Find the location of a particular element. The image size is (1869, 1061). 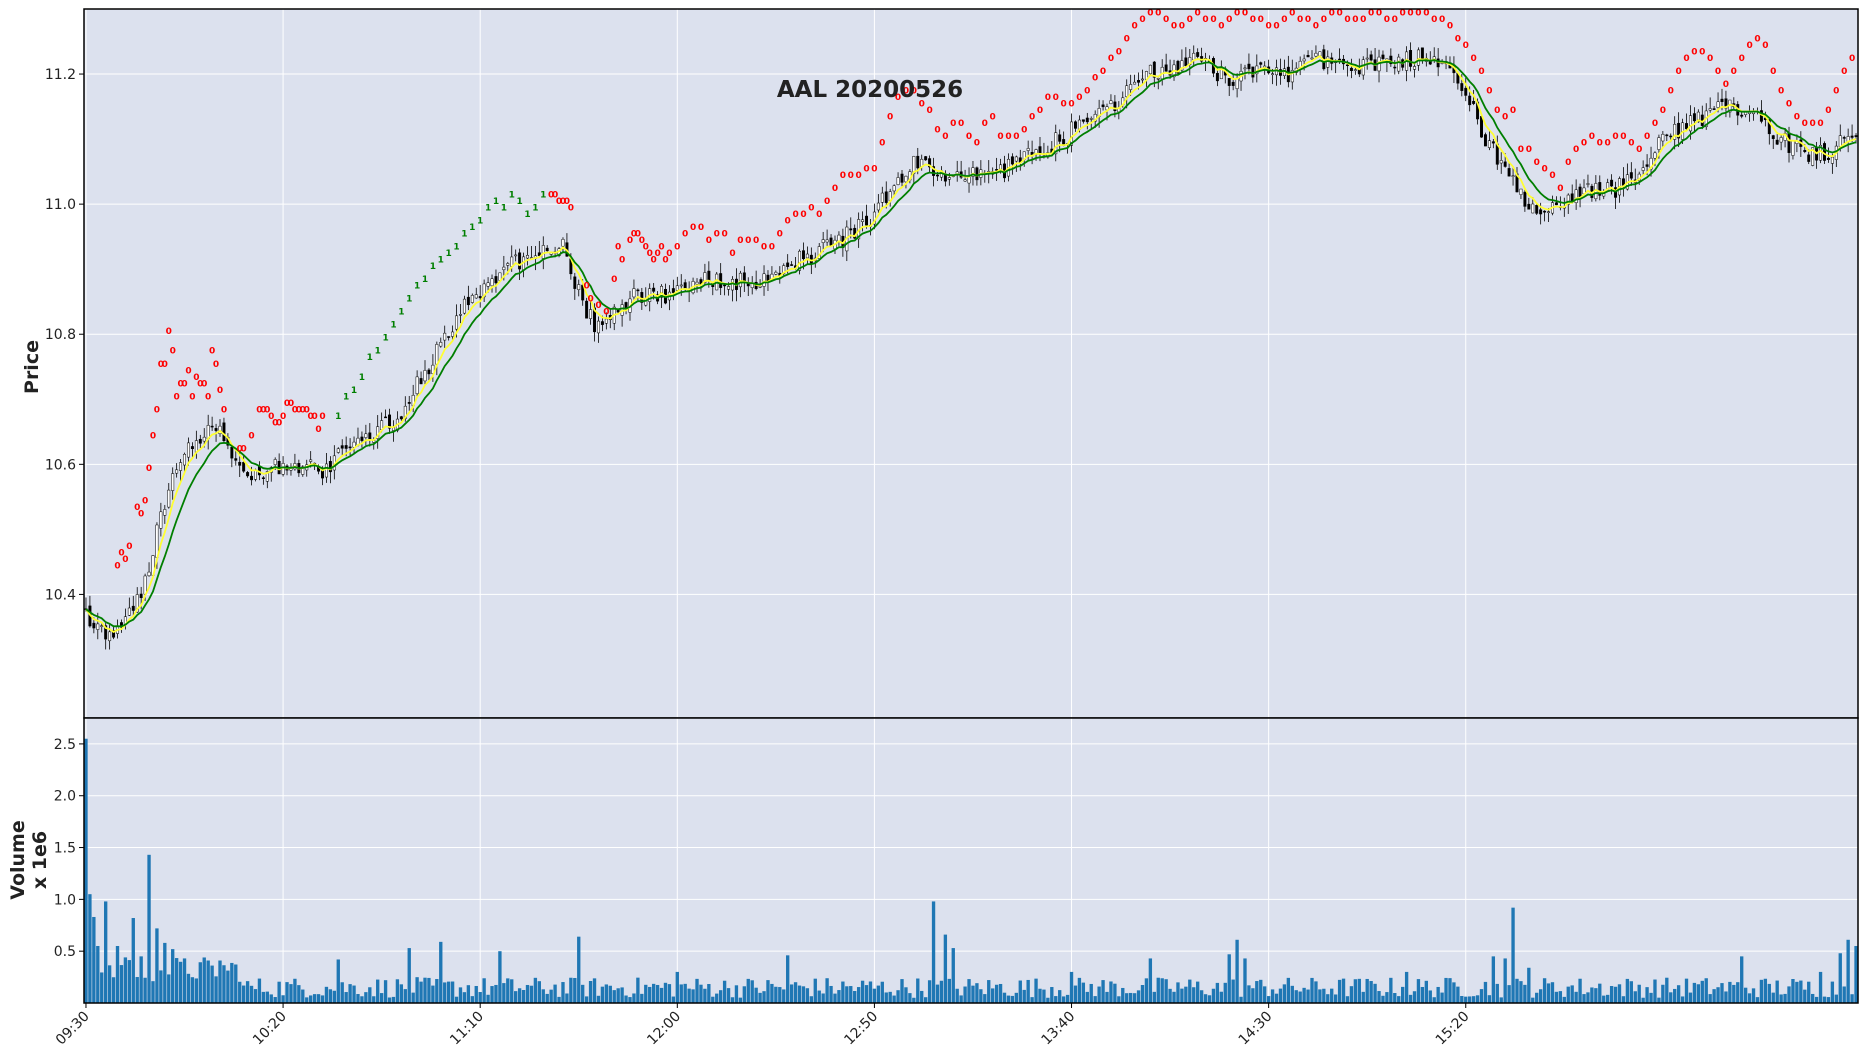

price-y-axis-label: Price is located at coordinates (32, 367).